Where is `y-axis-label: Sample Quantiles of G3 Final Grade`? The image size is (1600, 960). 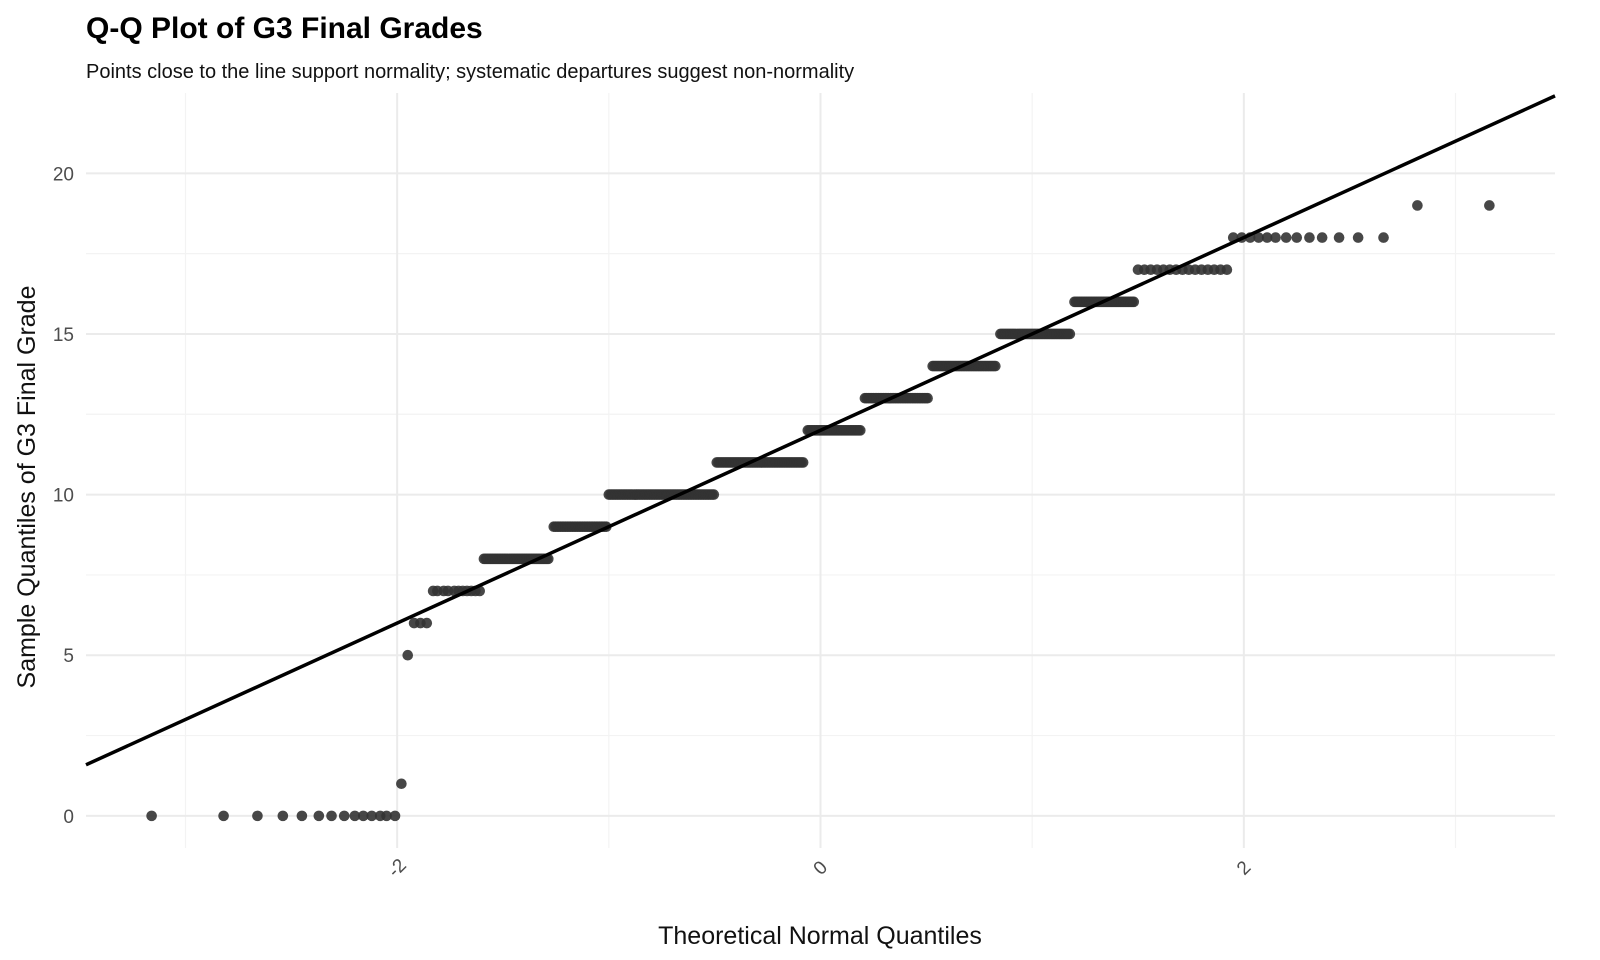
y-axis-label: Sample Quantiles of G3 Final Grade is located at coordinates (27, 487).